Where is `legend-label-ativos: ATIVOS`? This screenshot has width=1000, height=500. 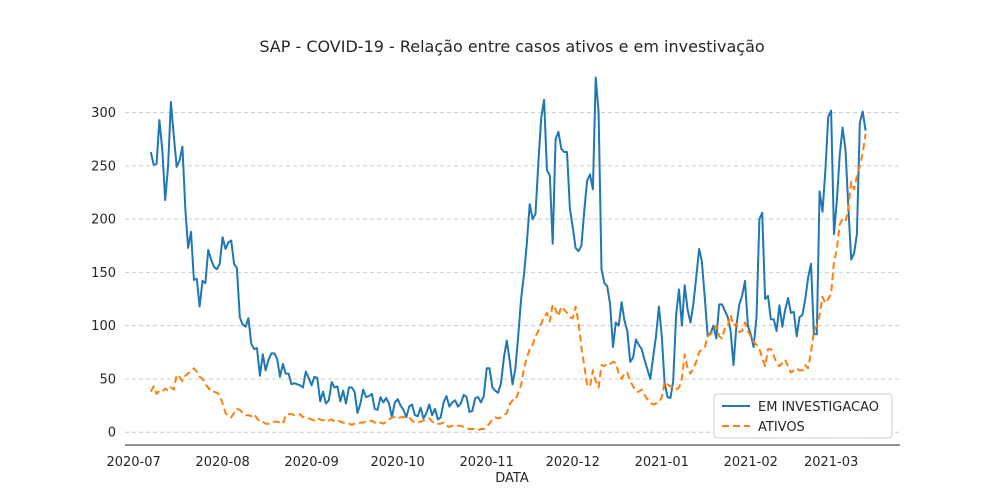 legend-label-ativos: ATIVOS is located at coordinates (781, 427).